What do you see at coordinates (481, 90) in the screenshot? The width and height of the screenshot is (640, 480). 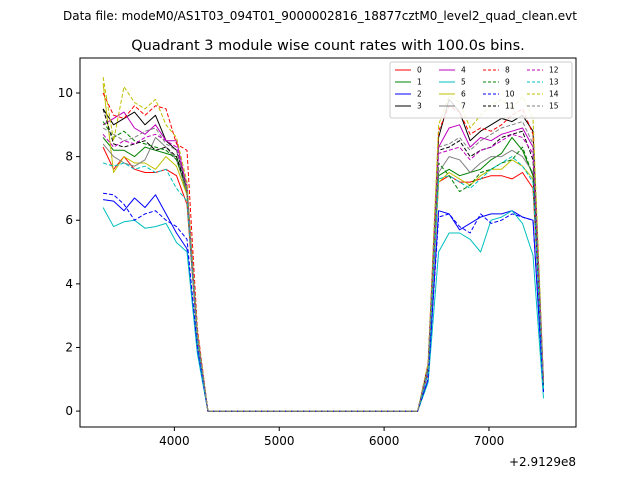 I see `legend-box` at bounding box center [481, 90].